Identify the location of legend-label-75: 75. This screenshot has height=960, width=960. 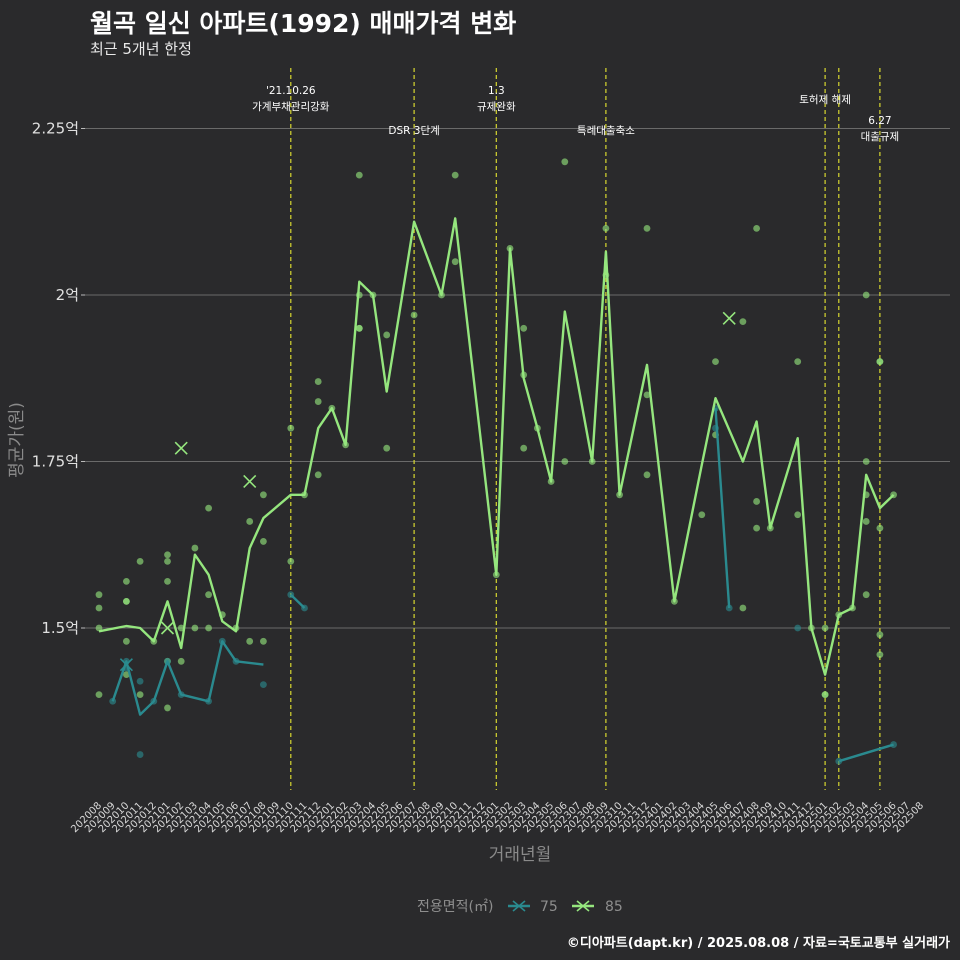
(549, 907).